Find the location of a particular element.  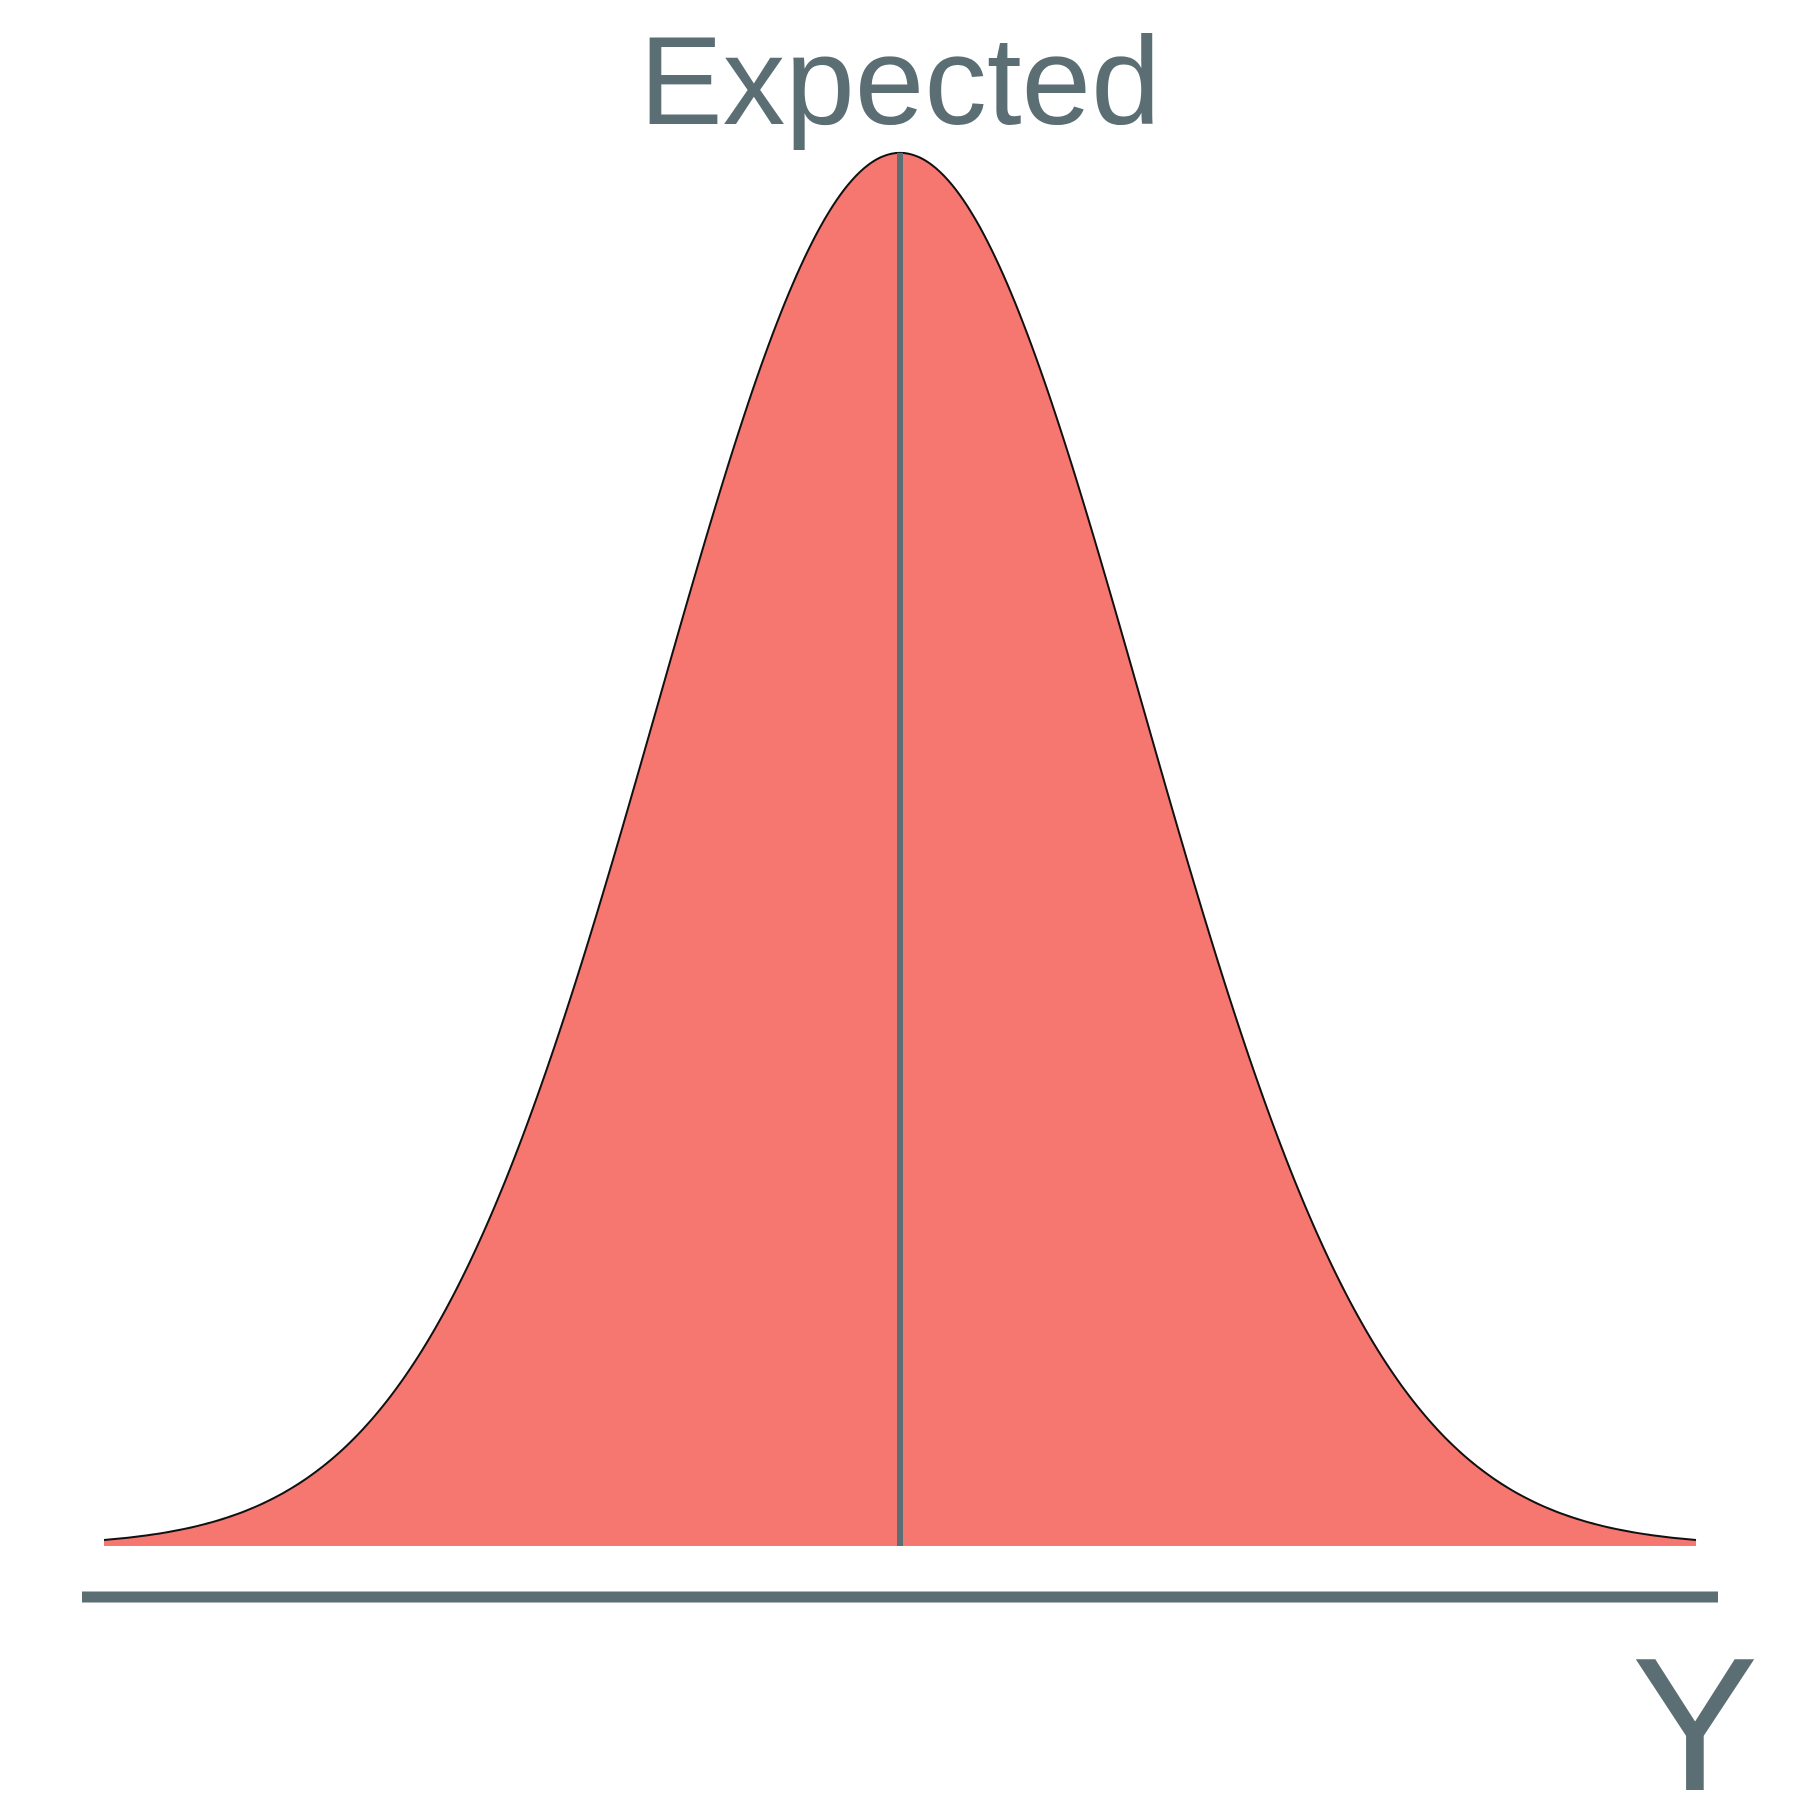

x-axis-label: Y is located at coordinates (1695, 1709).